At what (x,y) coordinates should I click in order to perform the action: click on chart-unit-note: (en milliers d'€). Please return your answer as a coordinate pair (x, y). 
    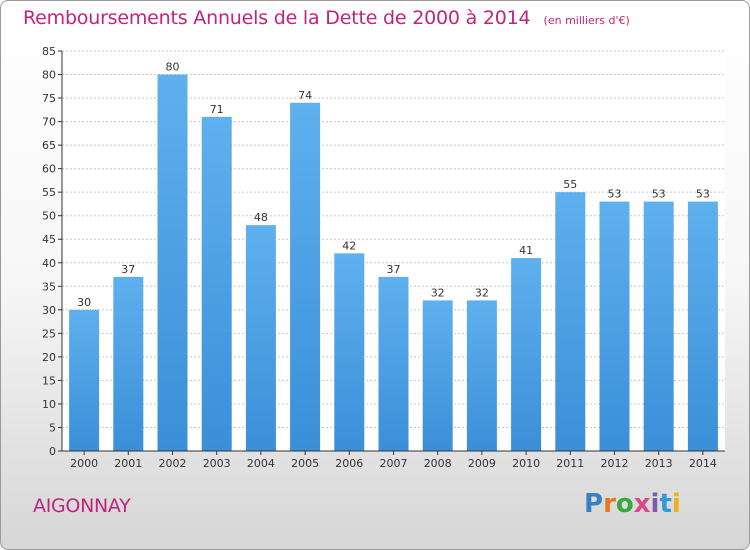
    Looking at the image, I should click on (586, 20).